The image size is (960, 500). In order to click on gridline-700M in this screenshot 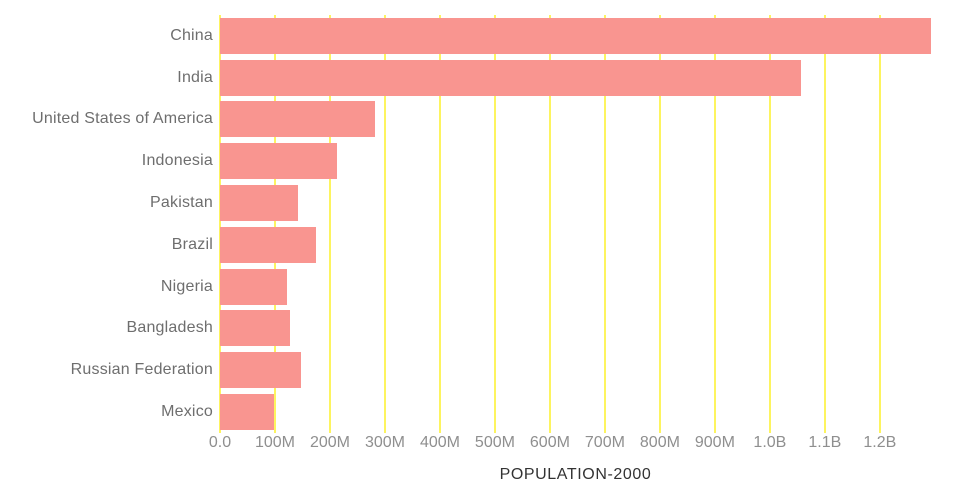, I will do `click(604, 224)`.